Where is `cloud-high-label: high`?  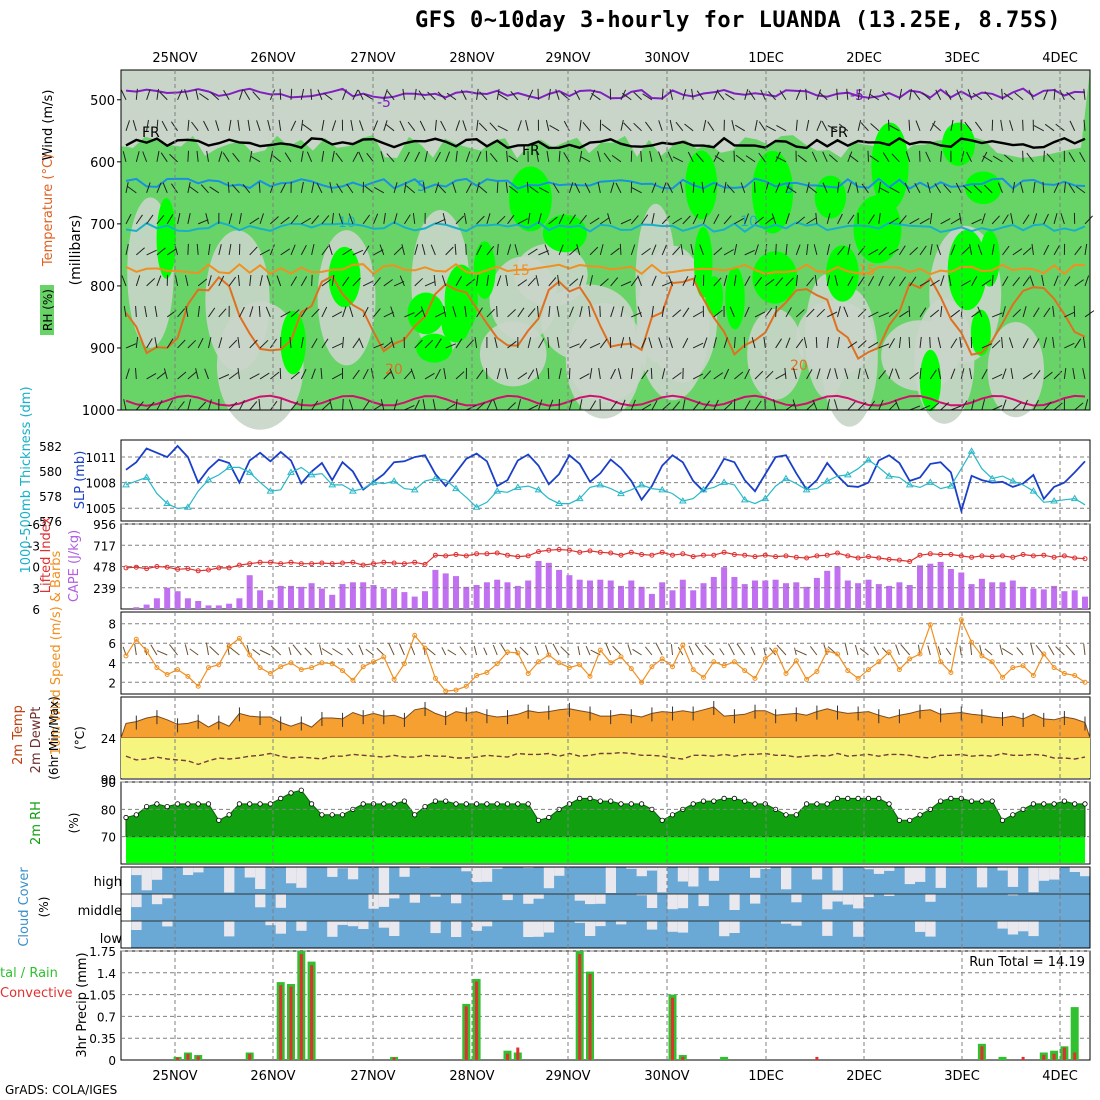 cloud-high-label: high is located at coordinates (108, 882).